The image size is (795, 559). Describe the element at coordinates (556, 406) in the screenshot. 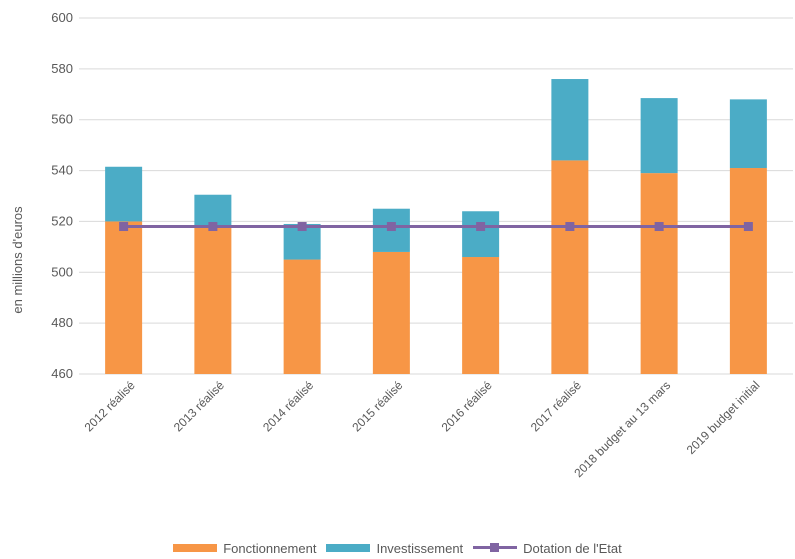

I see `x-tick-label-5: 2017 réalisé` at that location.